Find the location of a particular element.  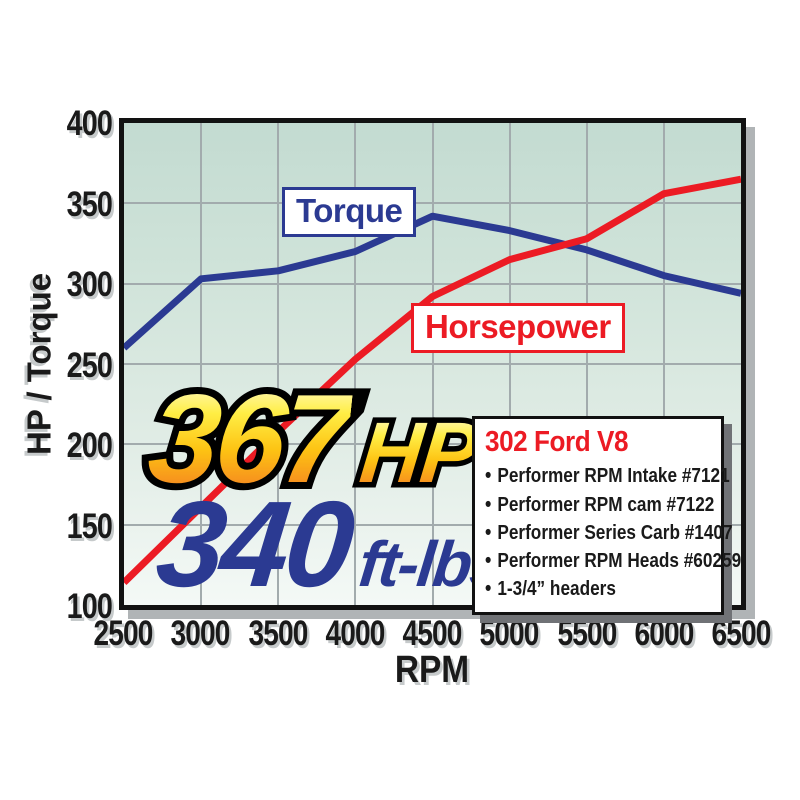

y-tick-label: 300 is located at coordinates (89, 284).